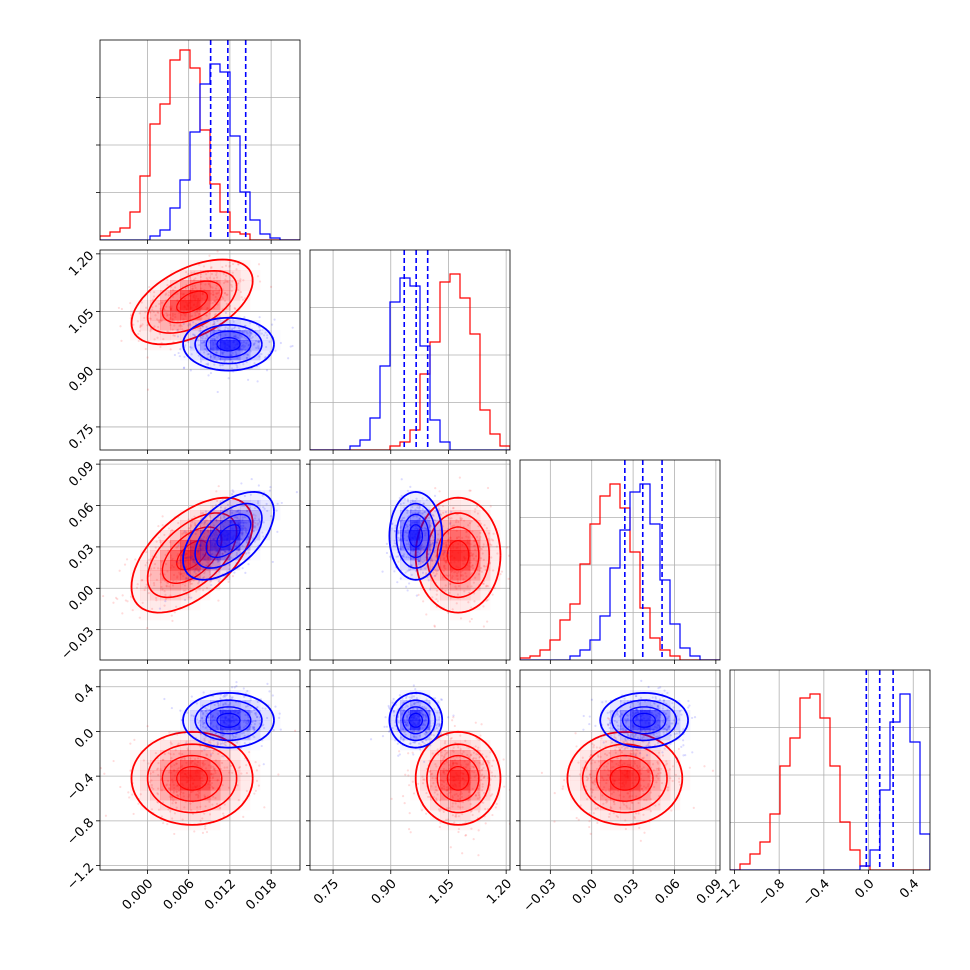  What do you see at coordinates (192, 778) in the screenshot?
I see `contour-line` at bounding box center [192, 778].